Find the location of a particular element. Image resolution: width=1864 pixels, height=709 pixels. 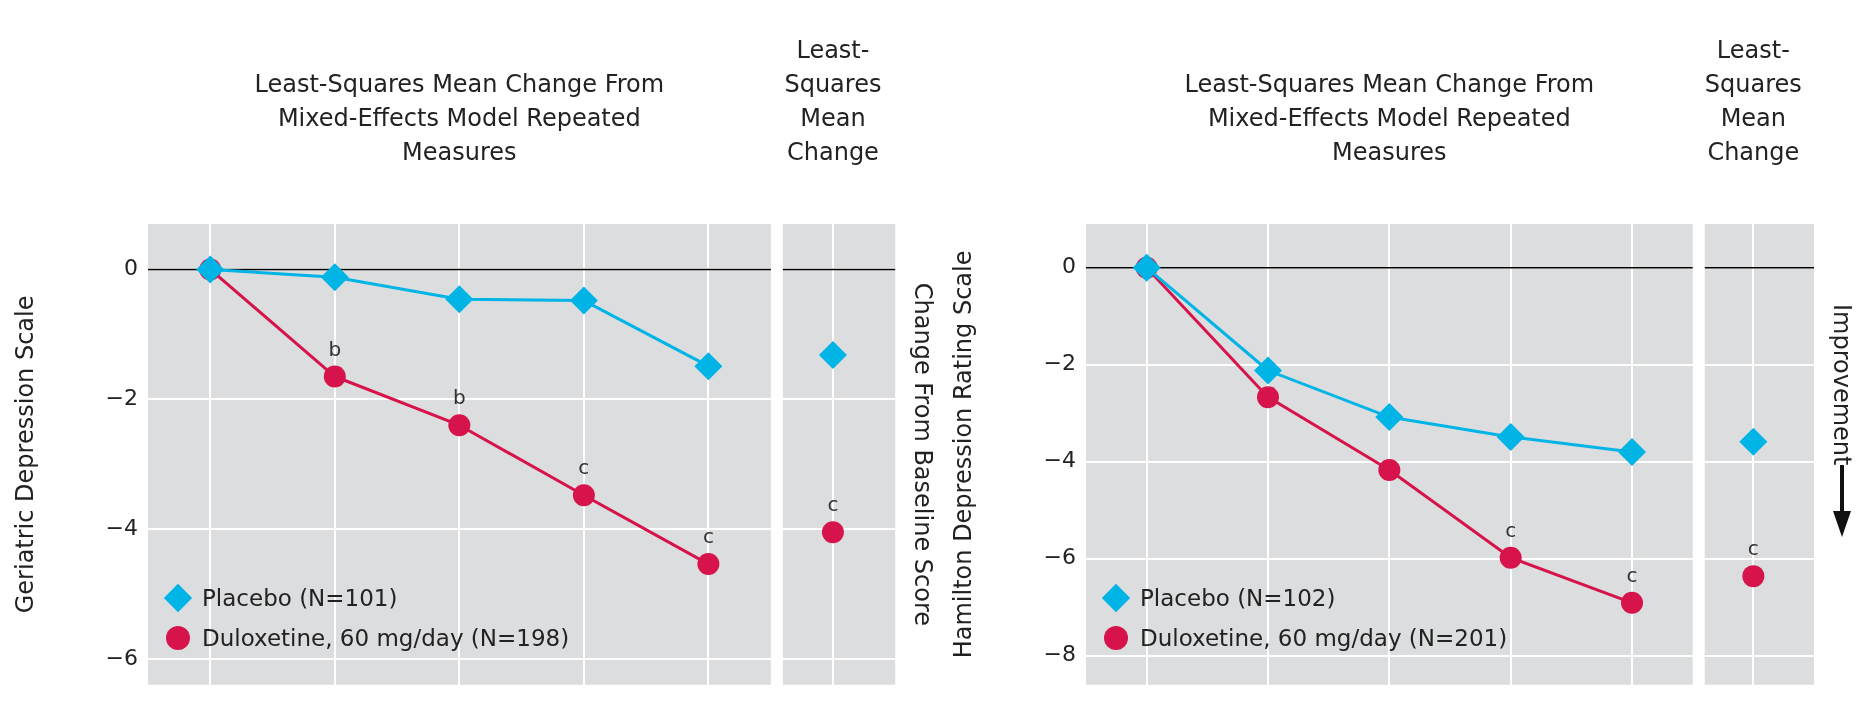

legend-label: Placebo (N=101) is located at coordinates (300, 598).